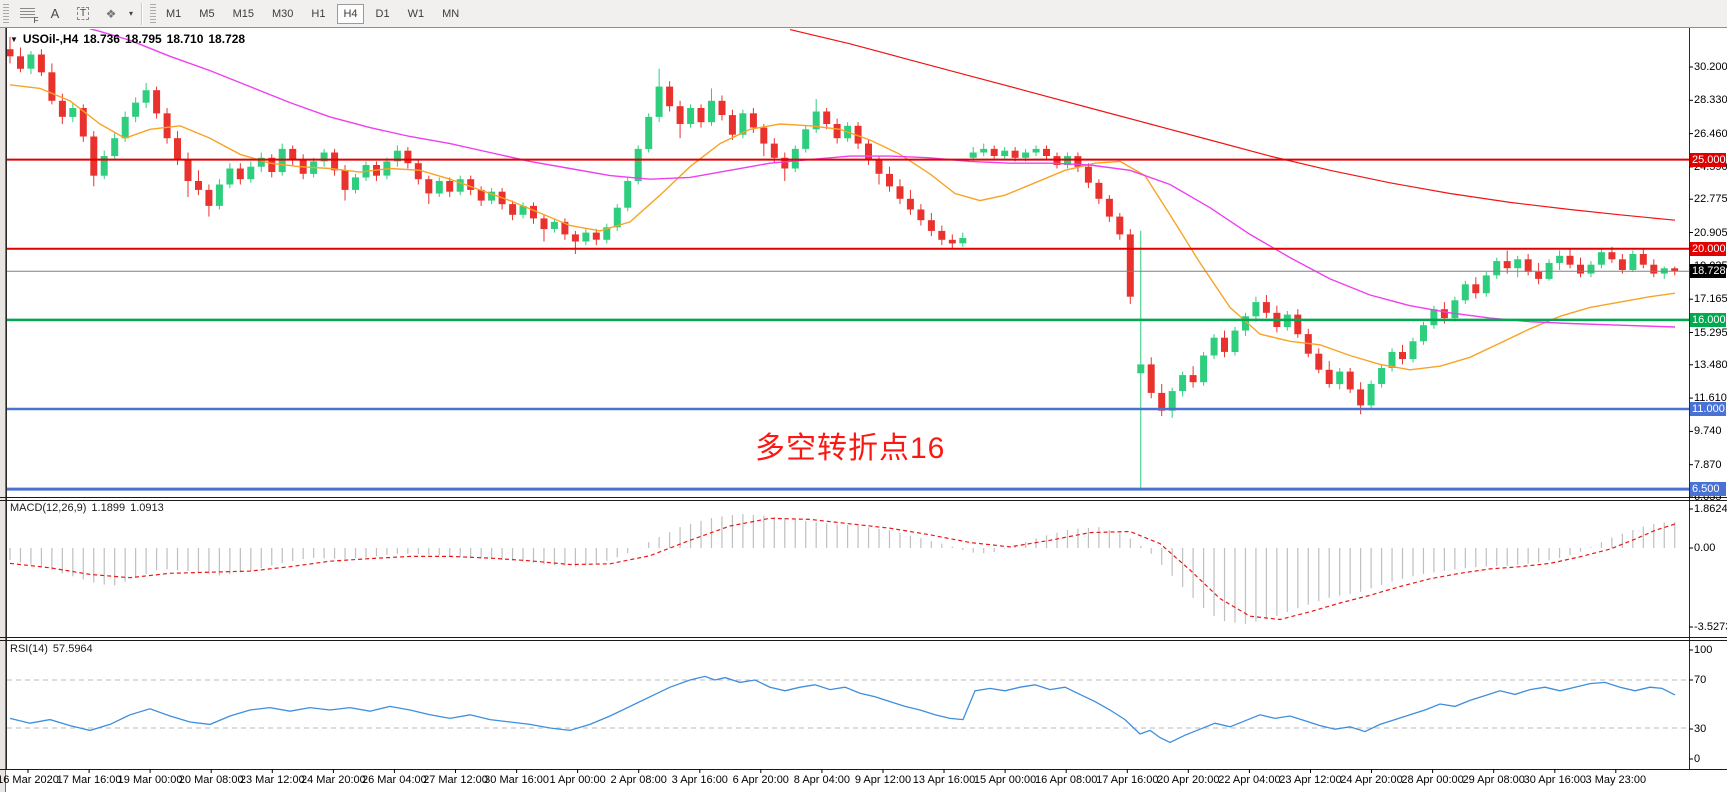 The image size is (1727, 792). I want to click on timeframe-m5-button: M5, so click(207, 13).